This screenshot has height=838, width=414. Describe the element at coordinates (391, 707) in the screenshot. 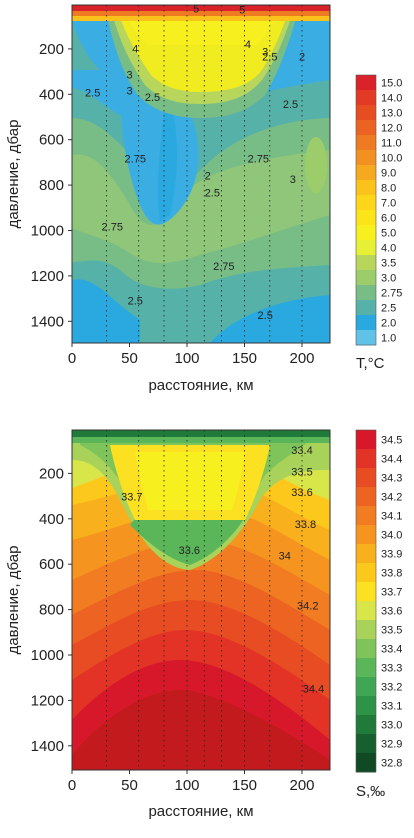

I see `colorbar-label: 33.1` at that location.